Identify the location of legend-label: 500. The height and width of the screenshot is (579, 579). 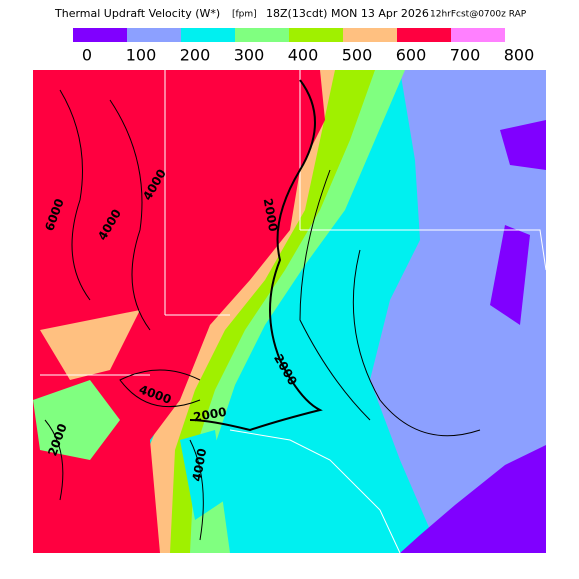
(357, 55).